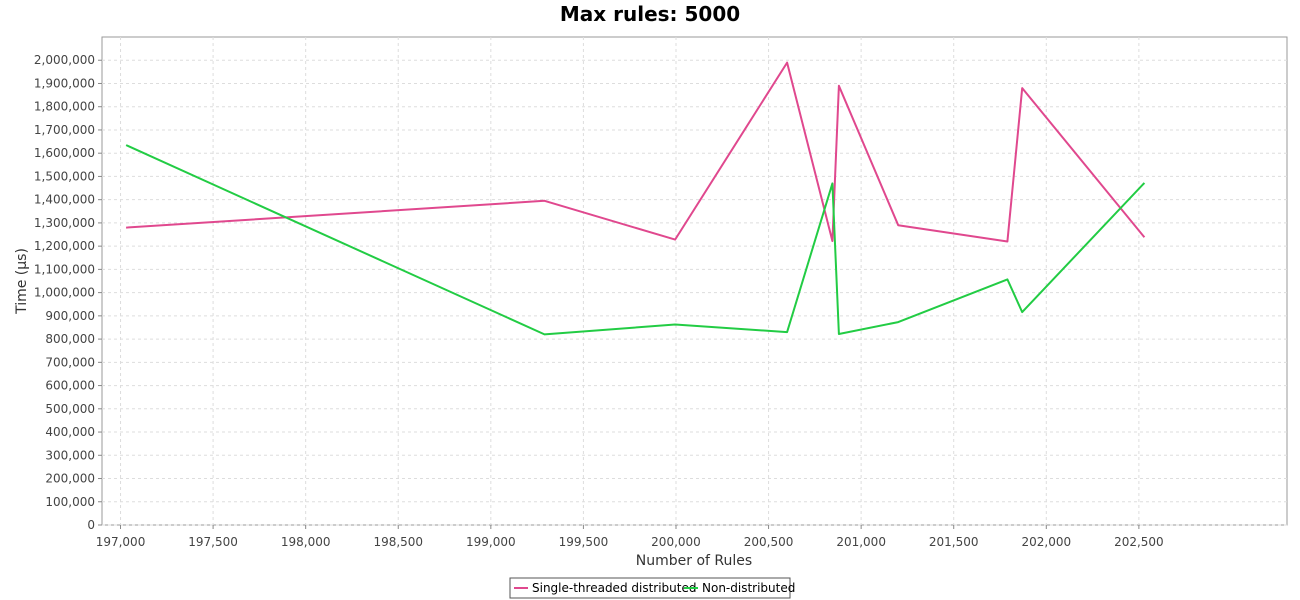 The height and width of the screenshot is (600, 1300). Describe the element at coordinates (861, 542) in the screenshot. I see `x-tick-label: 201,000` at that location.